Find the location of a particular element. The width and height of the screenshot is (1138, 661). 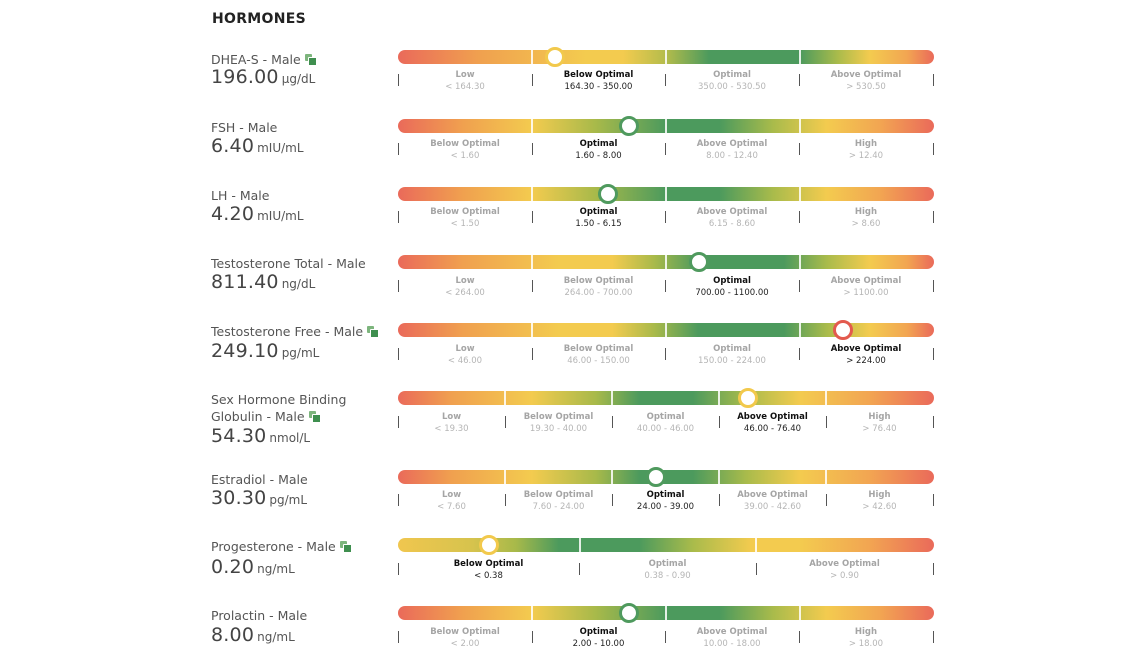

biomarker-name: Progesterone - Male is located at coordinates (281, 546).